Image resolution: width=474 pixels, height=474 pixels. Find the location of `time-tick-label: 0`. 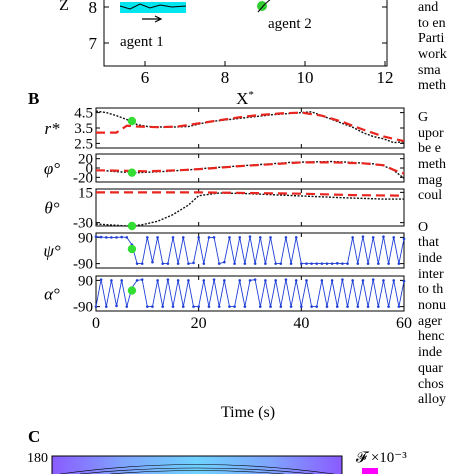

time-tick-label: 0 is located at coordinates (96, 323).